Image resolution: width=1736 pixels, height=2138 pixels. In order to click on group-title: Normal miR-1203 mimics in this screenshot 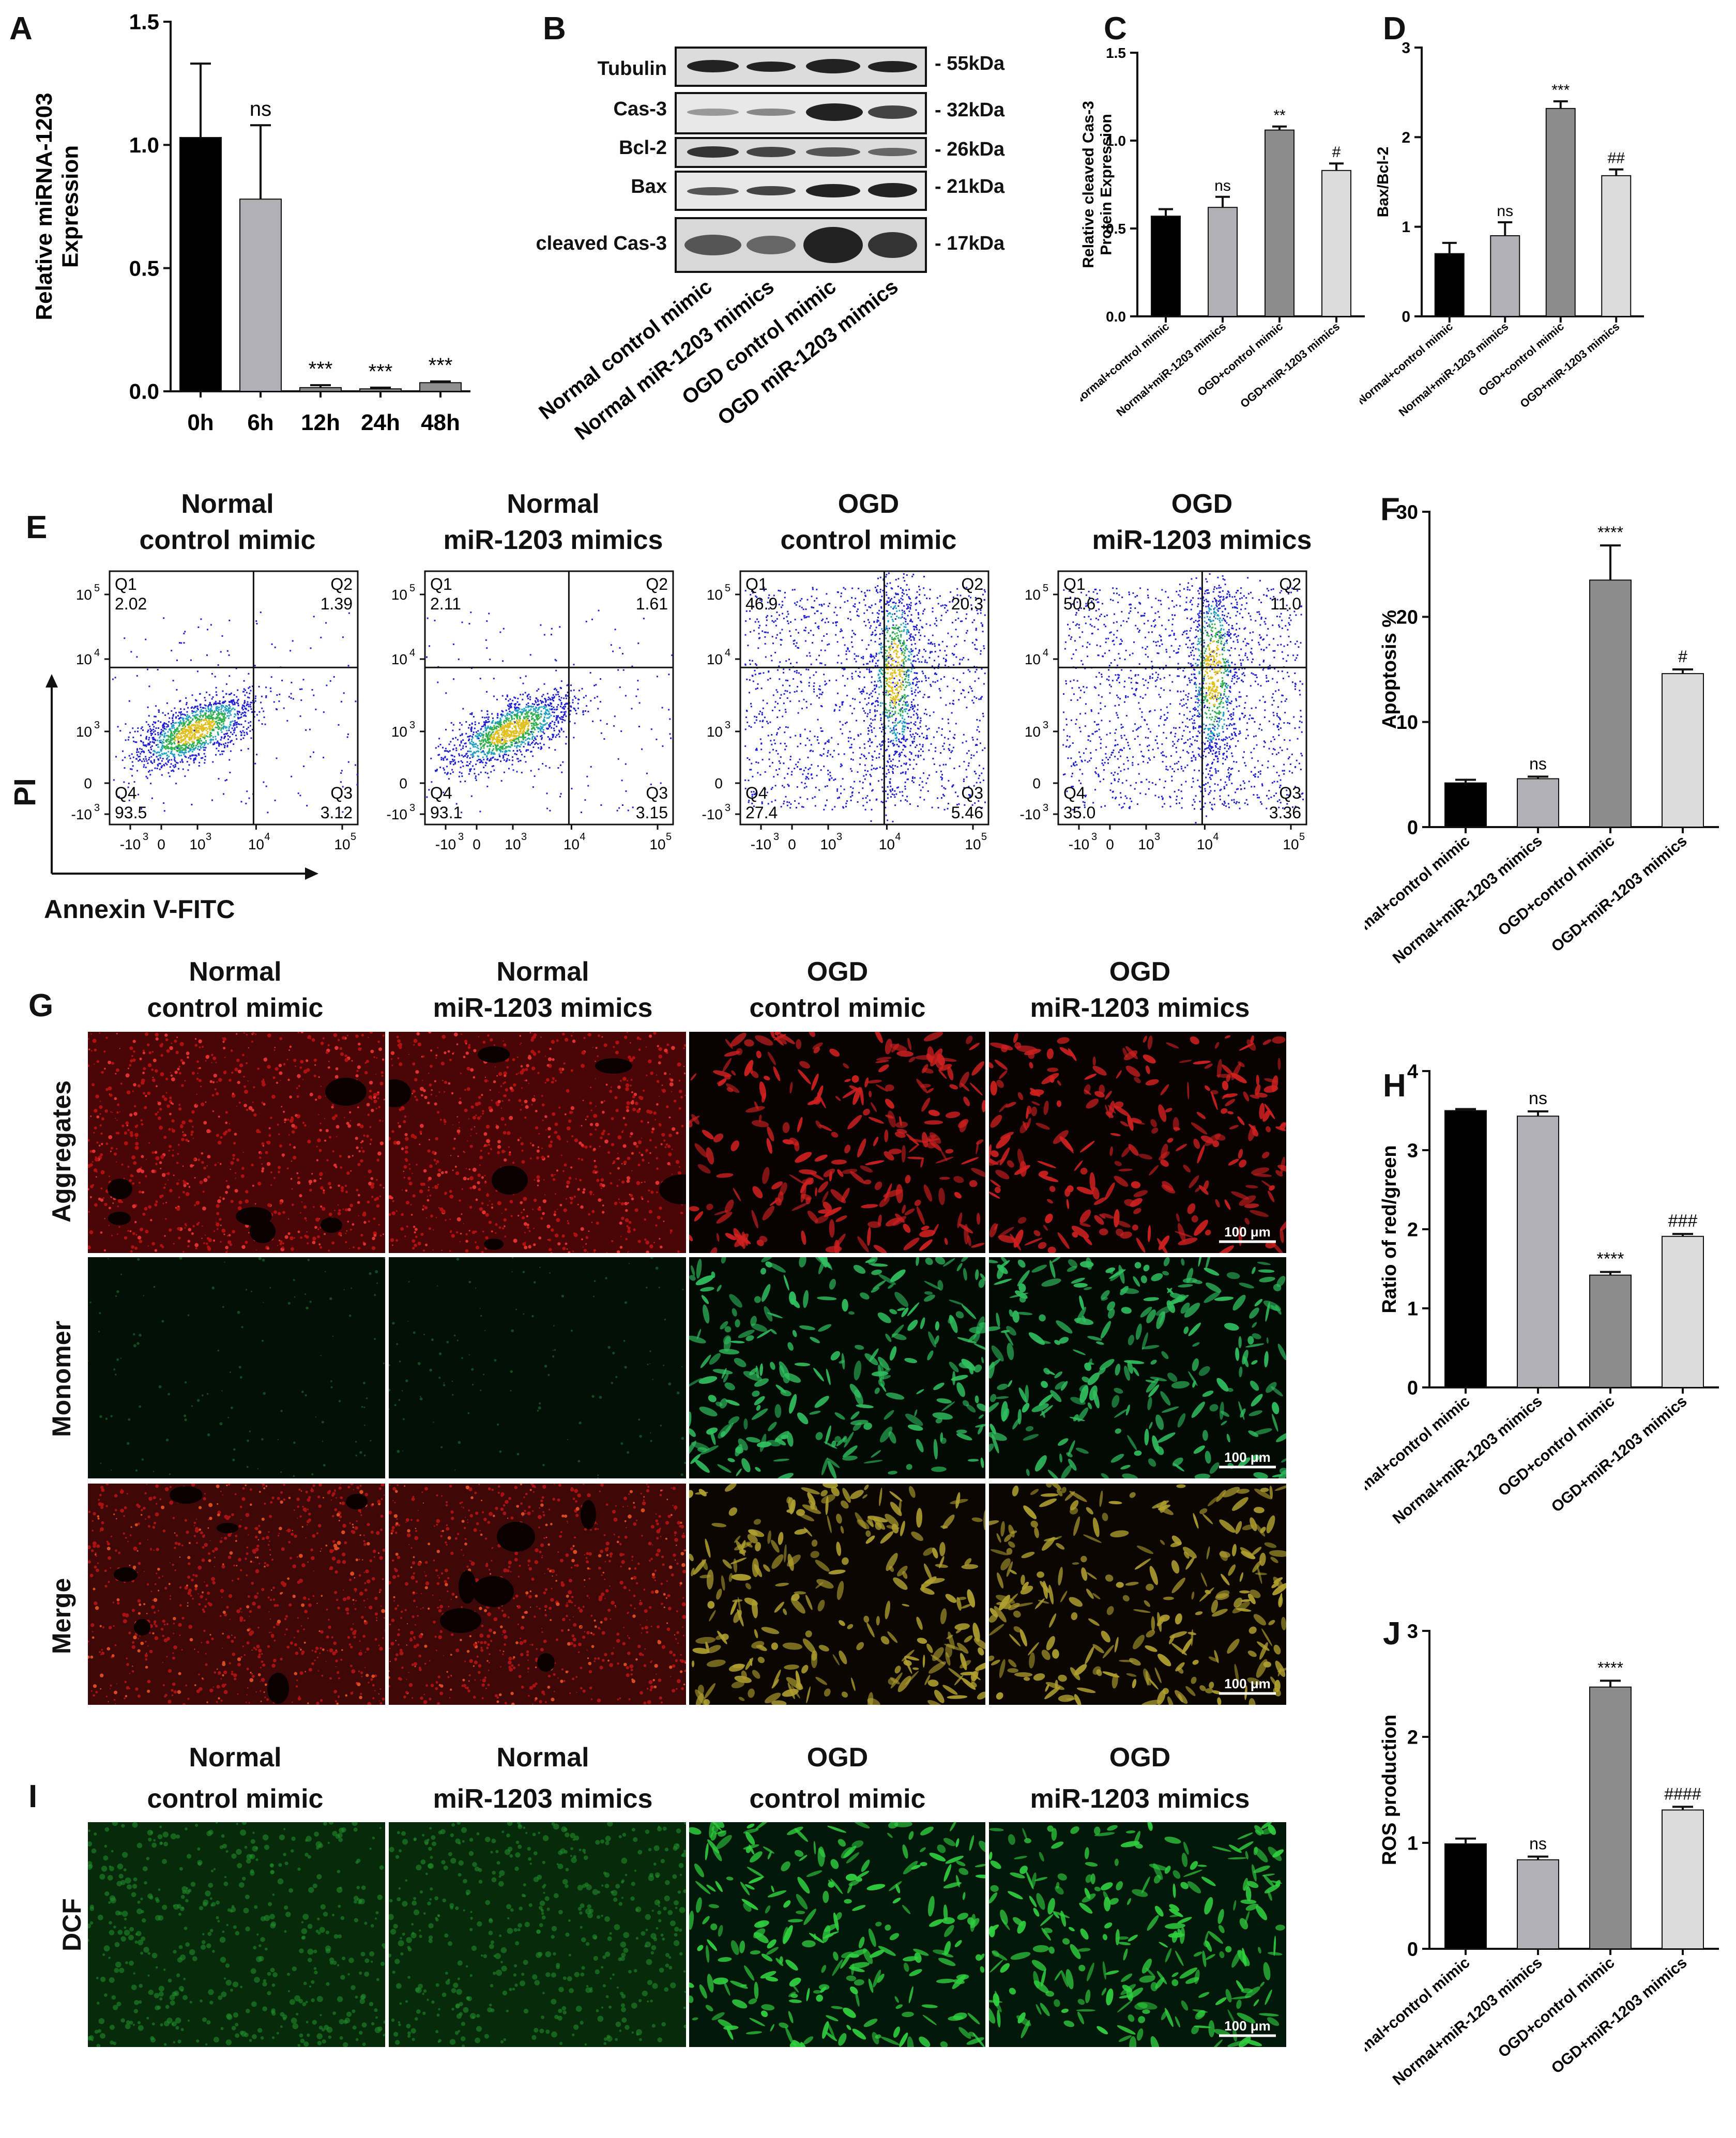, I will do `click(553, 522)`.